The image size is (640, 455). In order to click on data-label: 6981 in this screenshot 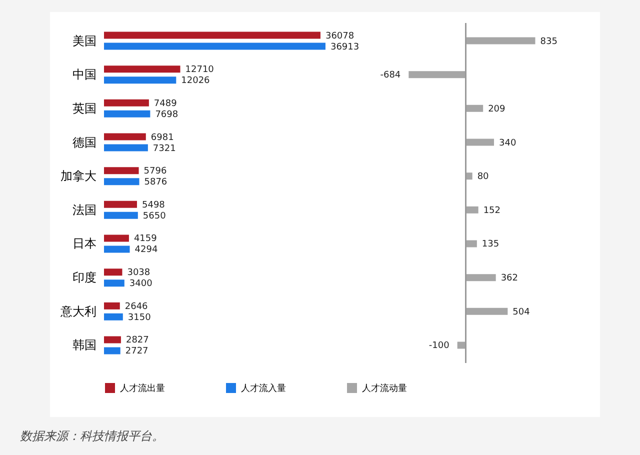, I will do `click(162, 137)`.